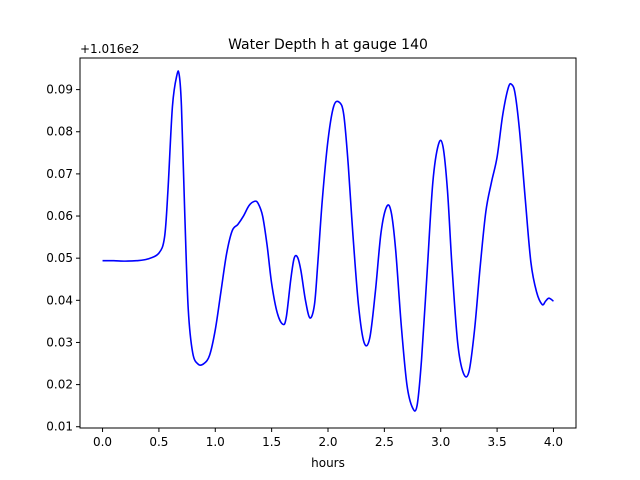  I want to click on chart-title: Water Depth h at gauge 140, so click(328, 45).